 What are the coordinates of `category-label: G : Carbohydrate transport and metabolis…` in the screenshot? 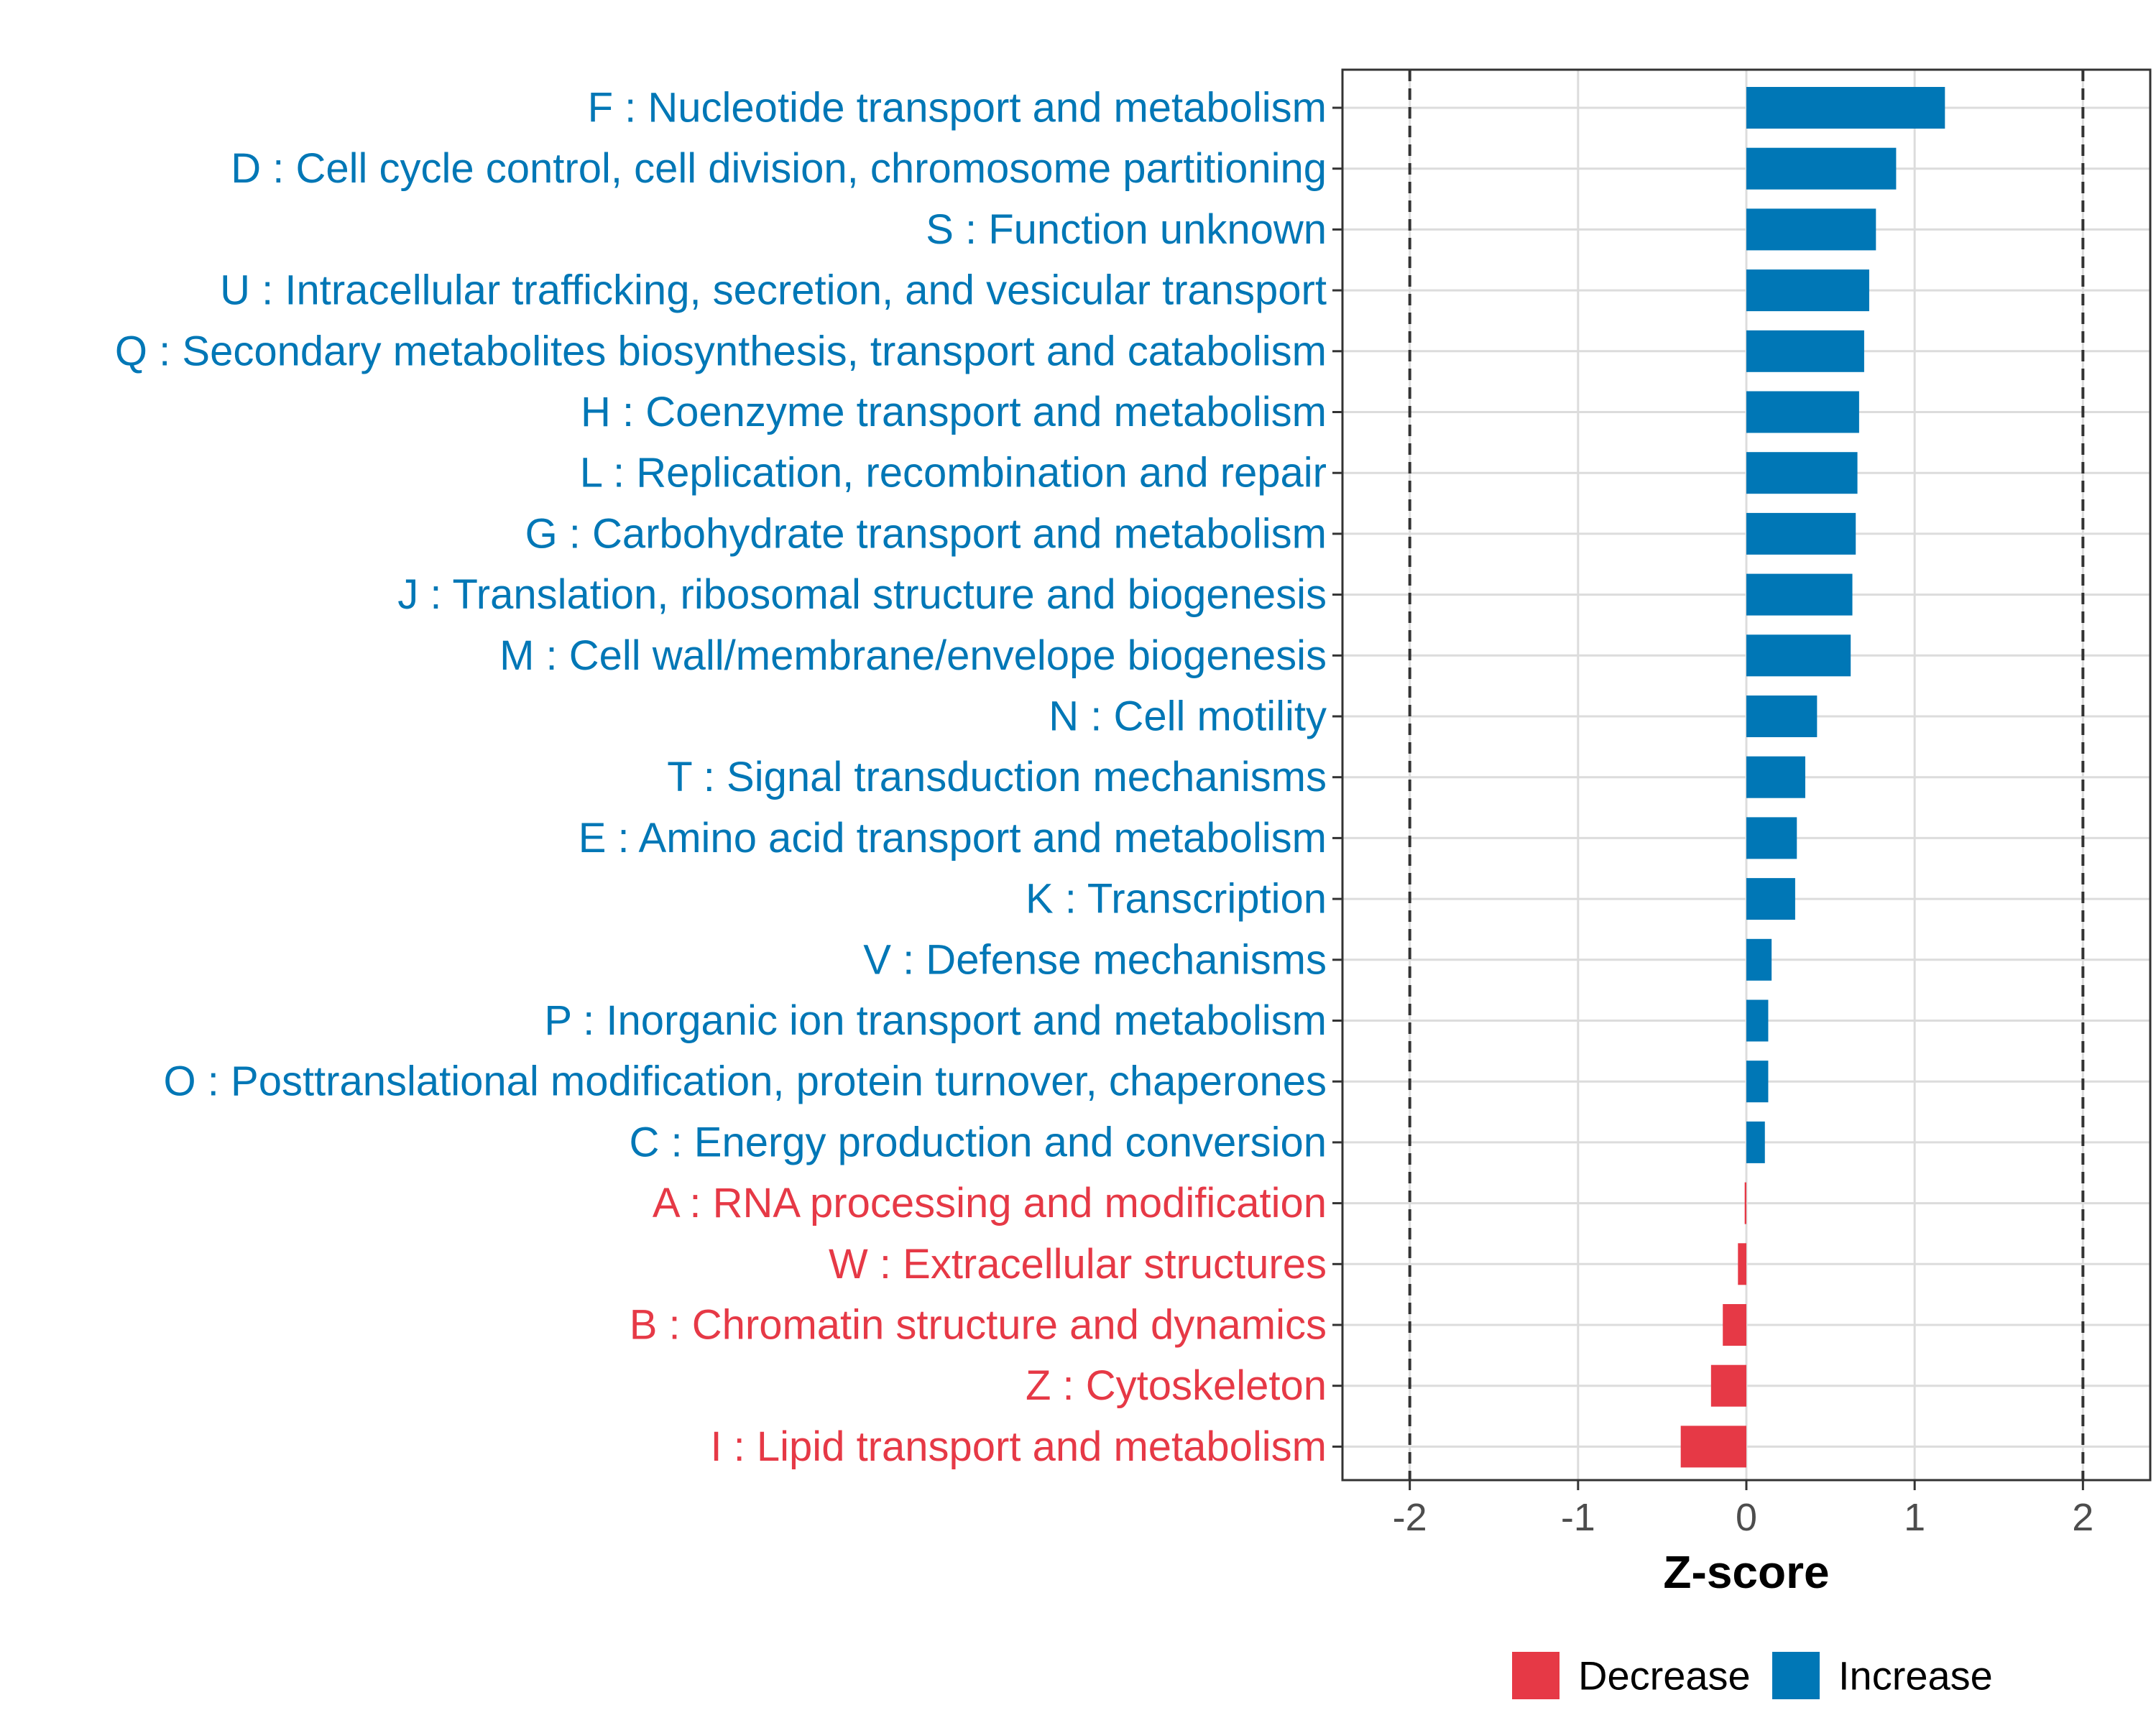 It's located at (926, 533).